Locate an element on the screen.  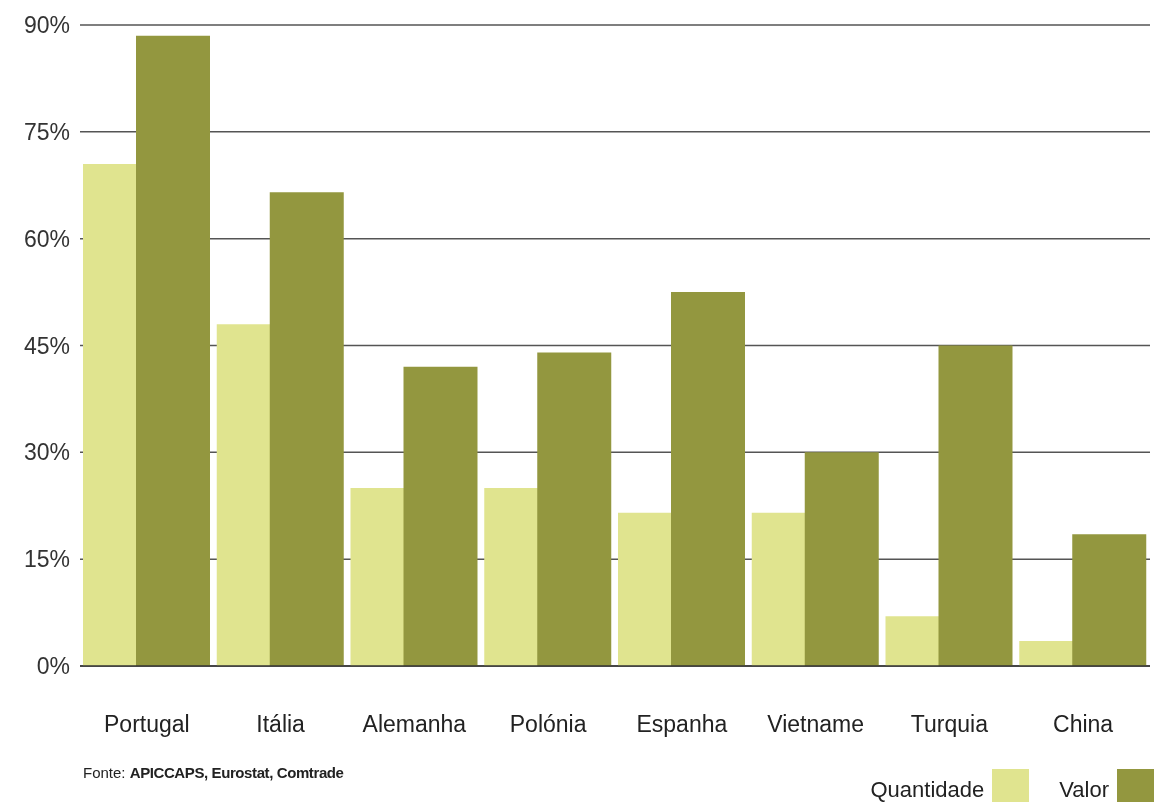
x-tick-label: Polónia is located at coordinates (548, 724).